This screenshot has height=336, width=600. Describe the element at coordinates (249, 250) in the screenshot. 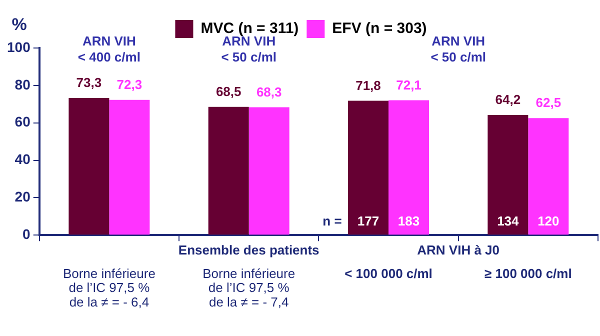

I see `text: Ensemble des patients` at that location.